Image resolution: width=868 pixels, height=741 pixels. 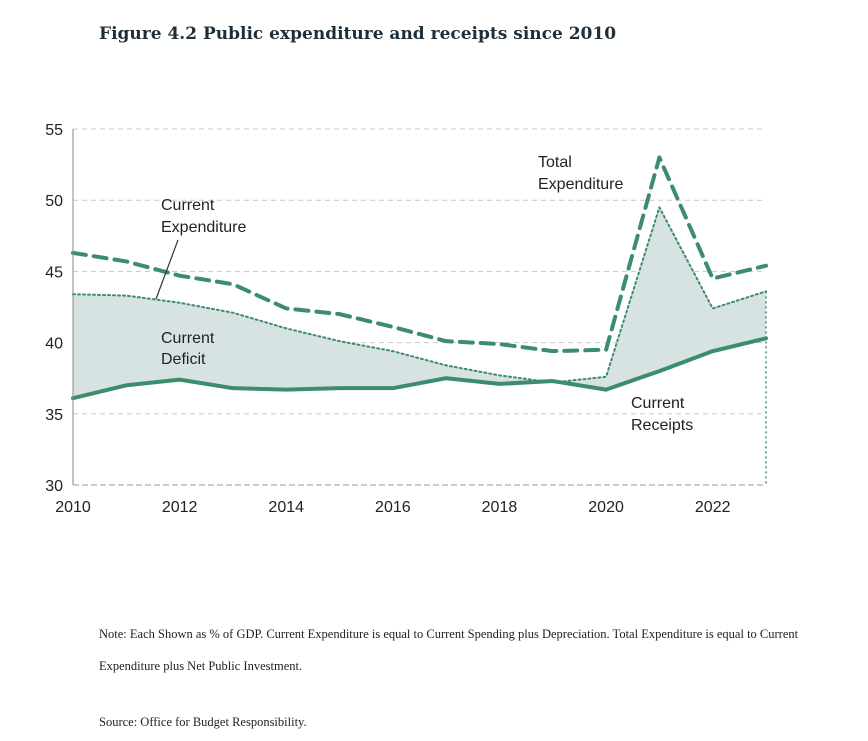 I want to click on annotation-current-expenditure: Current Expenditure, so click(x=200, y=248).